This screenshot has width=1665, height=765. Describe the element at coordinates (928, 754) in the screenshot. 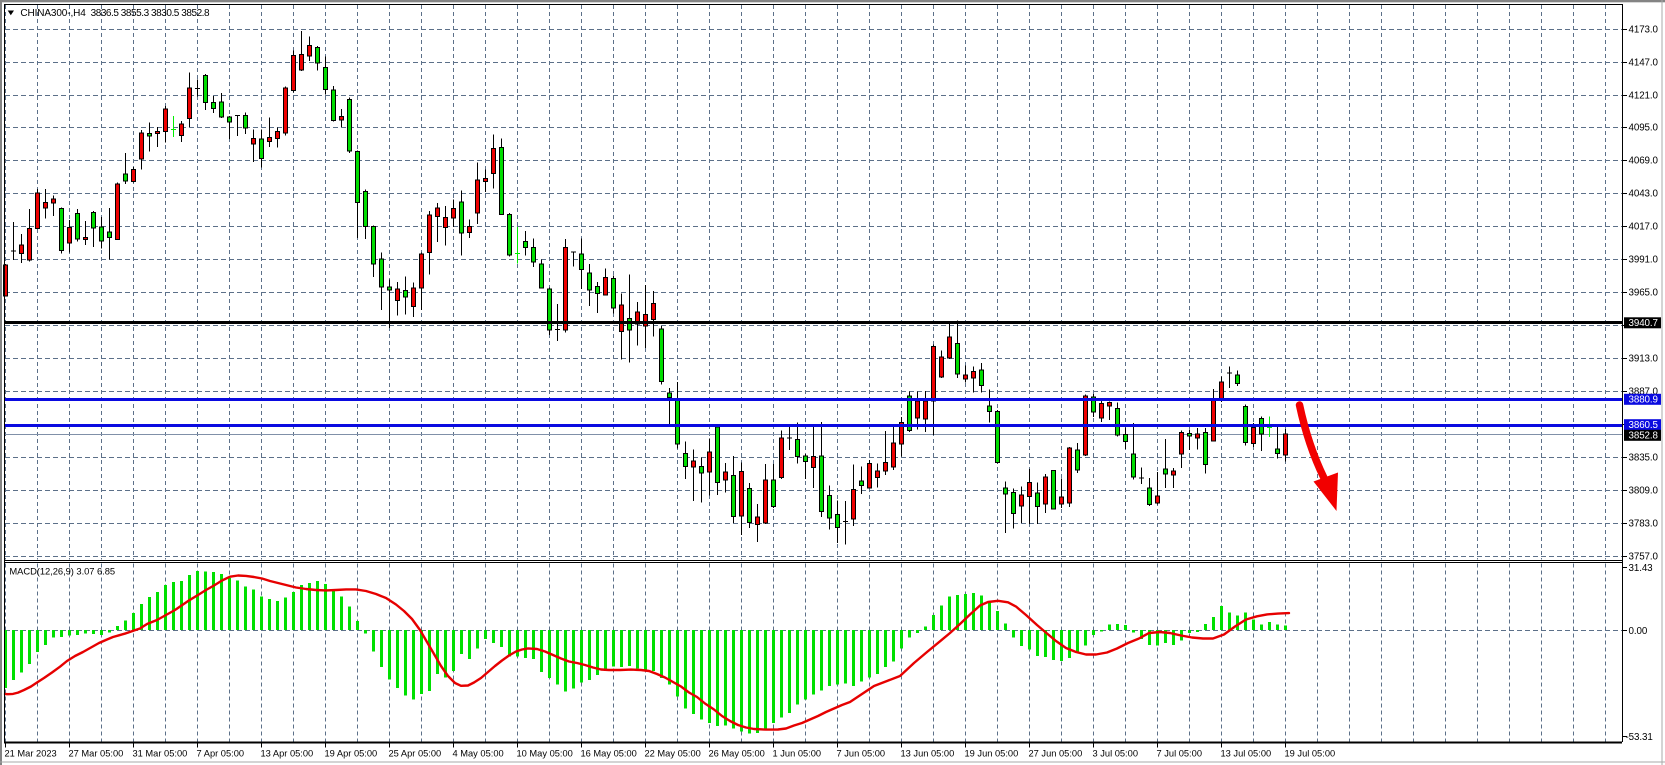

I see `svg-text: 13 Jun 05:00` at that location.